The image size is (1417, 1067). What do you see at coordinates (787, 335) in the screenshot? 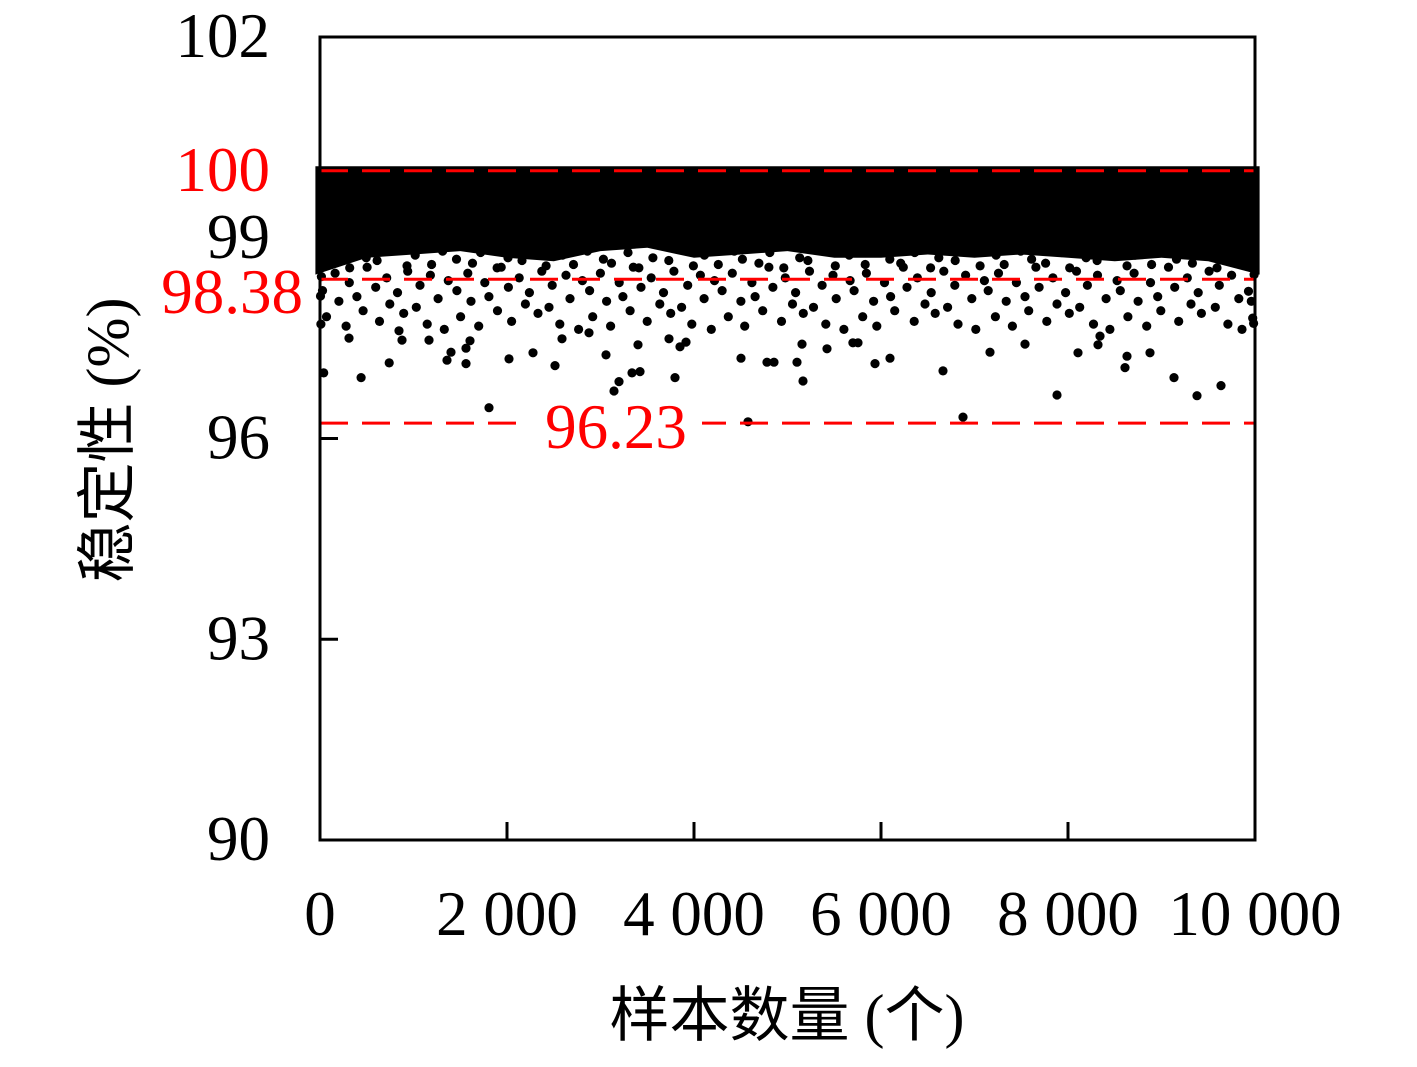
I see `data-points-layer` at bounding box center [787, 335].